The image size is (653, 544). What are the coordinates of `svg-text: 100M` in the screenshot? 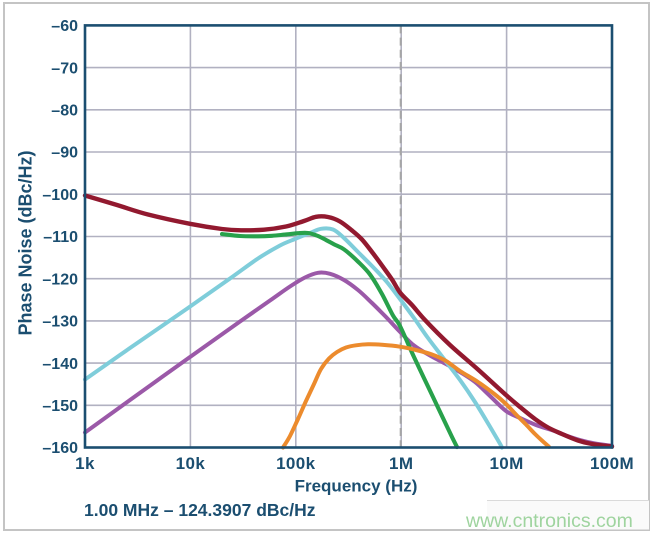 It's located at (612, 463).